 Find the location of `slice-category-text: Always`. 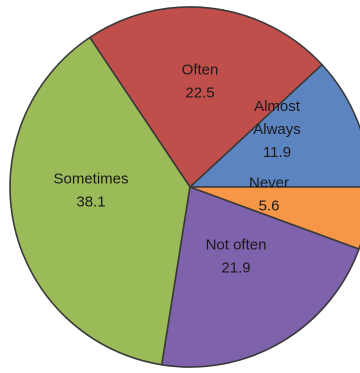

slice-category-text: Always is located at coordinates (277, 129).